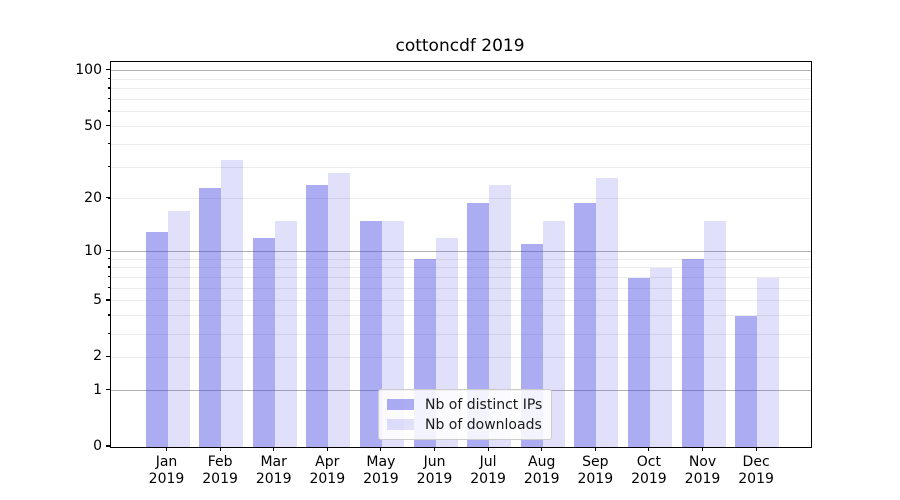  I want to click on bar-distinct-ips-apr, so click(317, 315).